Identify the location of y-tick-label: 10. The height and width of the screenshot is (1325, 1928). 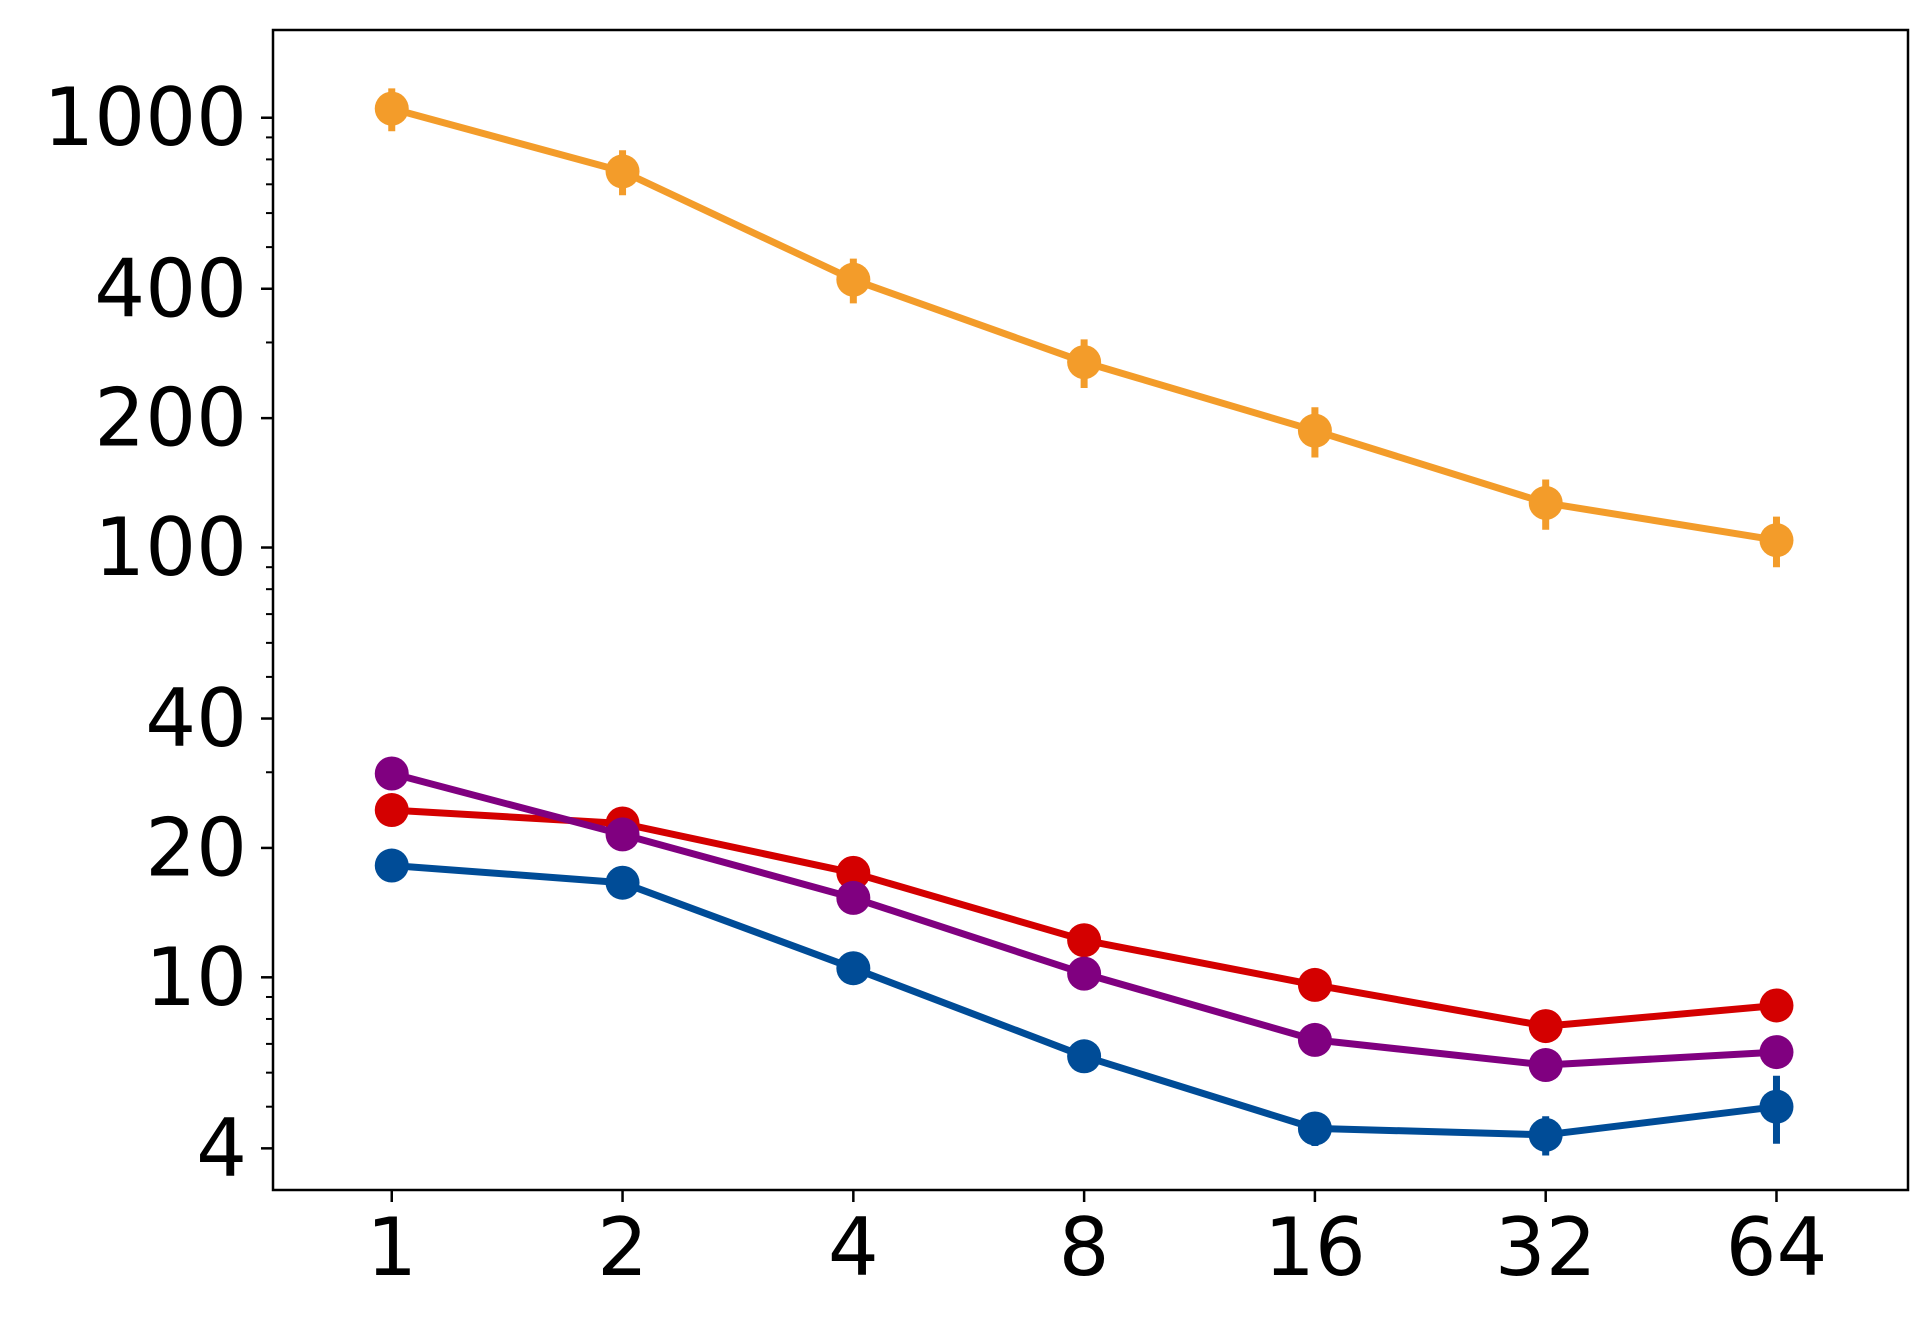
(196, 977).